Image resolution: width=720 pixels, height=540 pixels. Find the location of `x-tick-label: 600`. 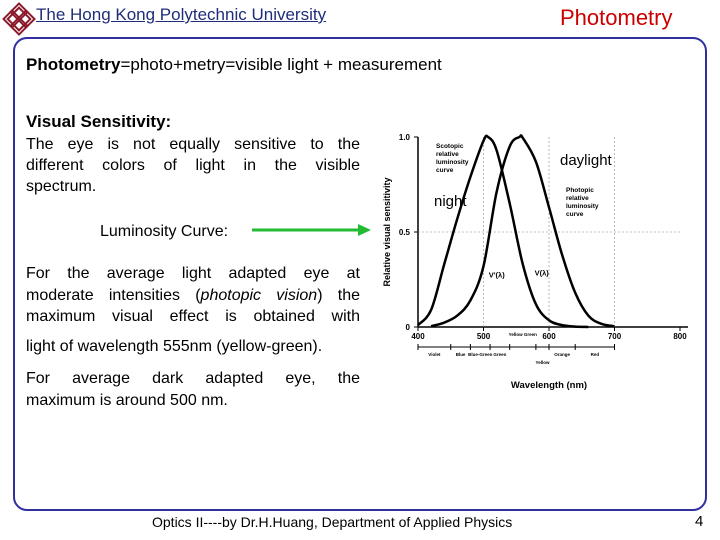

x-tick-label: 600 is located at coordinates (549, 336).